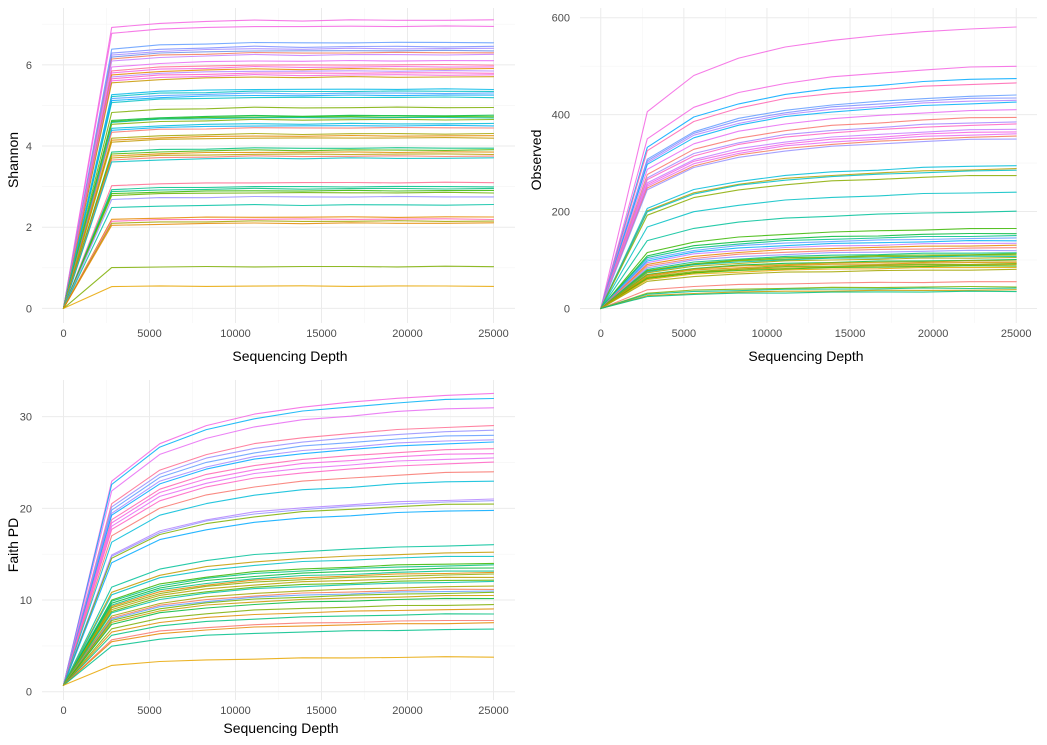  I want to click on faith-pd-y-tick-label: 30, so click(26, 418).